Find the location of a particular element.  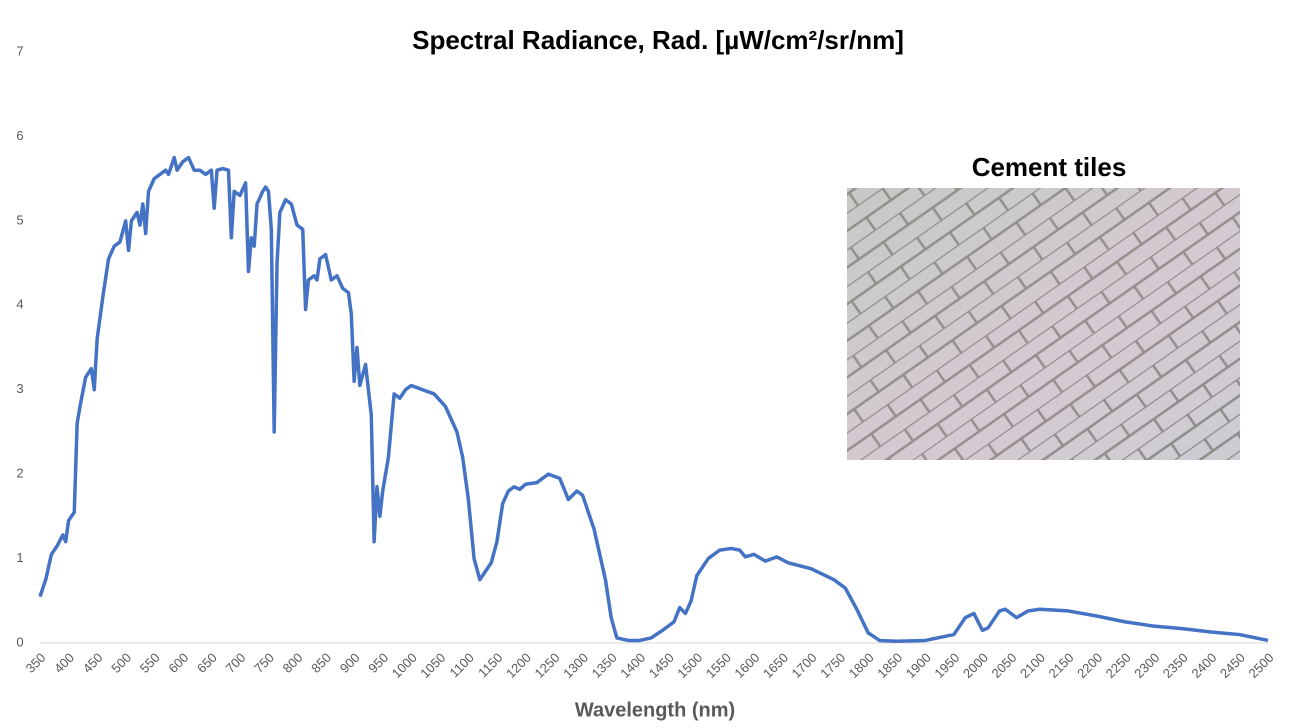

x-tick-label: 900 is located at coordinates (350, 663).